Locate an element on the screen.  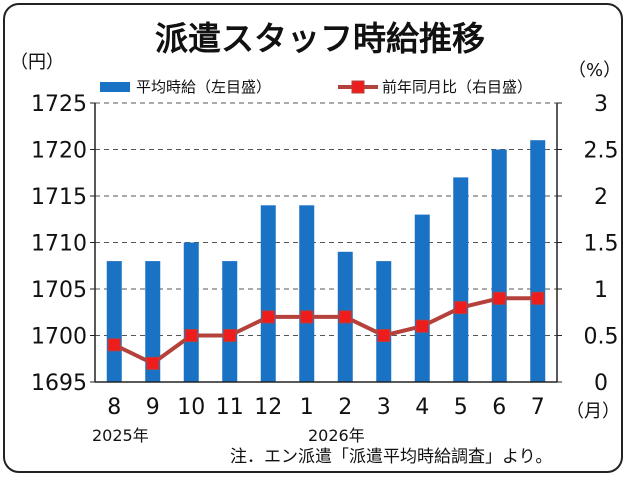
x-tick-label: 9 is located at coordinates (153, 407).